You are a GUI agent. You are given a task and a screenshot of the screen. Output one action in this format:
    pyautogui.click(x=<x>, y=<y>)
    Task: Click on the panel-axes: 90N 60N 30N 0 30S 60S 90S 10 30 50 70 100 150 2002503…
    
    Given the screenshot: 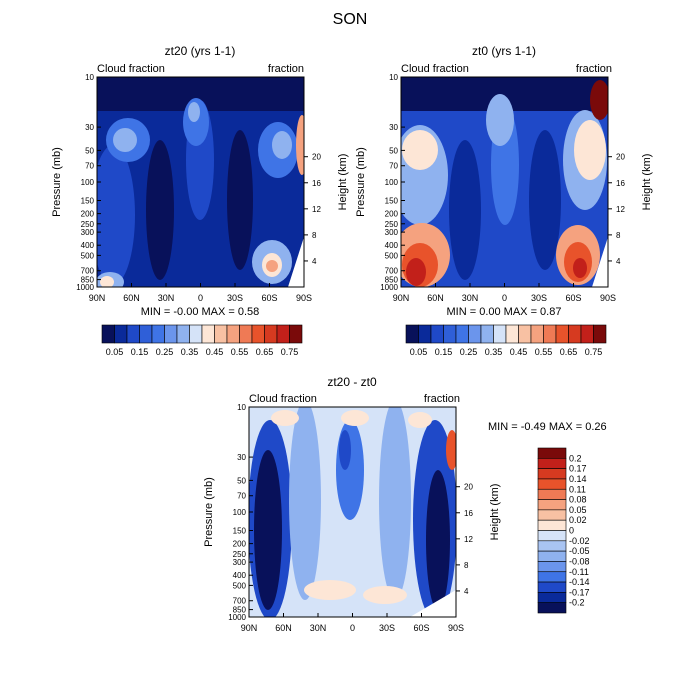 What is the action you would take?
    pyautogui.click(x=502, y=188)
    